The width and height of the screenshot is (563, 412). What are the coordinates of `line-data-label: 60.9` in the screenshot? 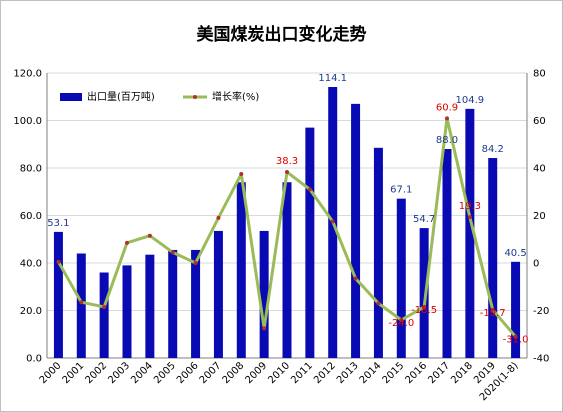 It's located at (447, 107).